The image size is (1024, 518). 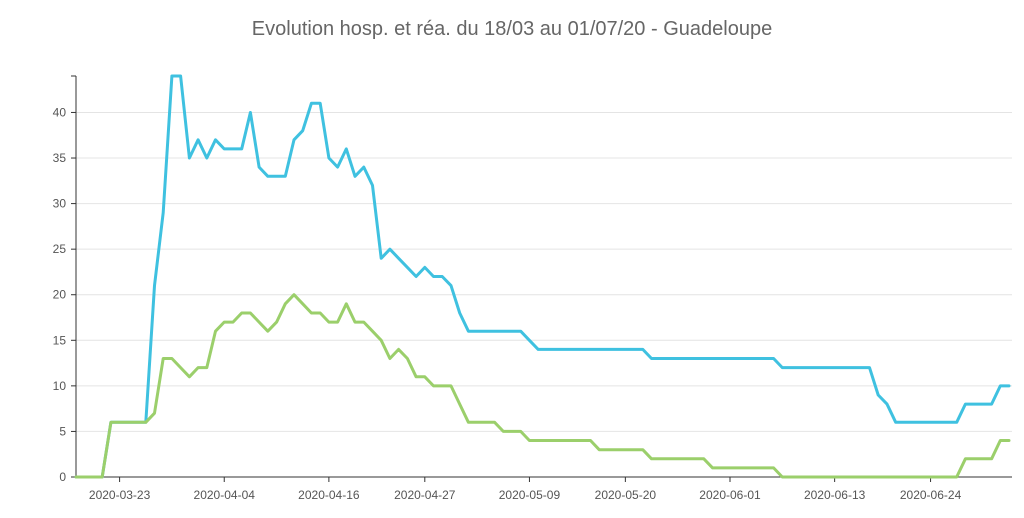 What do you see at coordinates (530, 495) in the screenshot?
I see `x-tick-label: 2020-05-09` at bounding box center [530, 495].